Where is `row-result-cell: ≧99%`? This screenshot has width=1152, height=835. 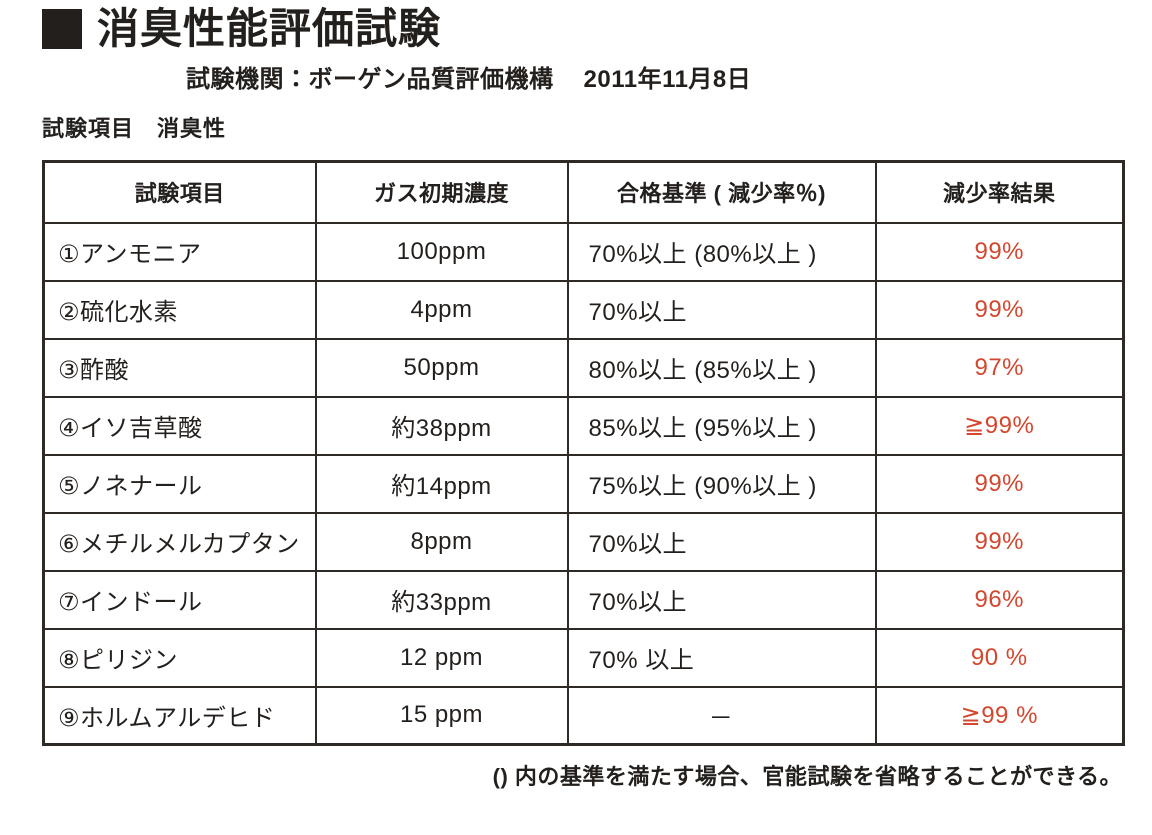
row-result-cell: ≧99% is located at coordinates (999, 425).